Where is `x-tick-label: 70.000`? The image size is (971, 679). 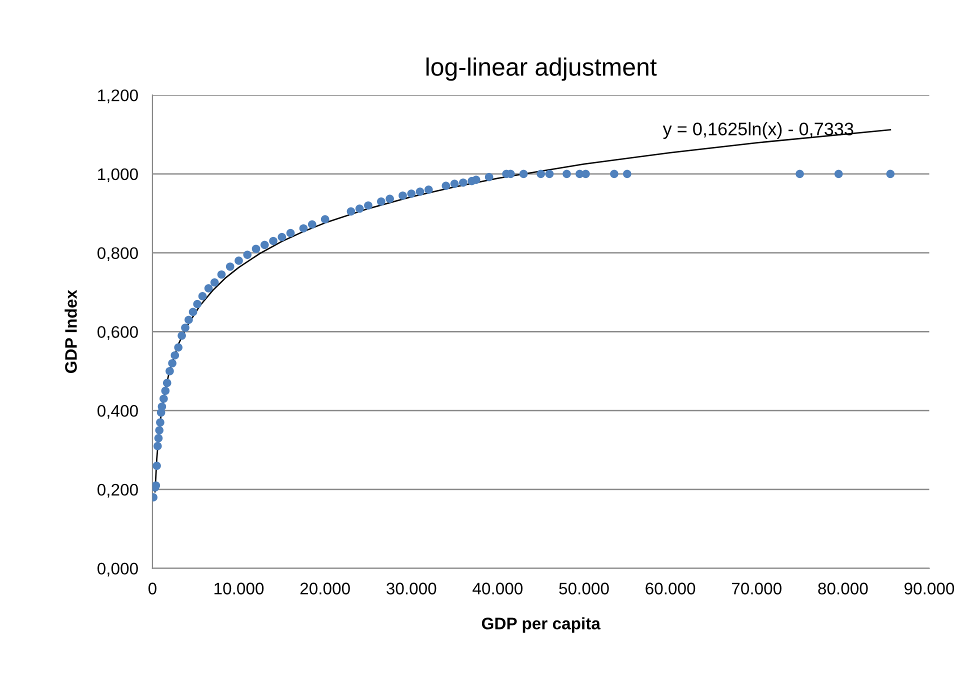
x-tick-label: 70.000 is located at coordinates (757, 588).